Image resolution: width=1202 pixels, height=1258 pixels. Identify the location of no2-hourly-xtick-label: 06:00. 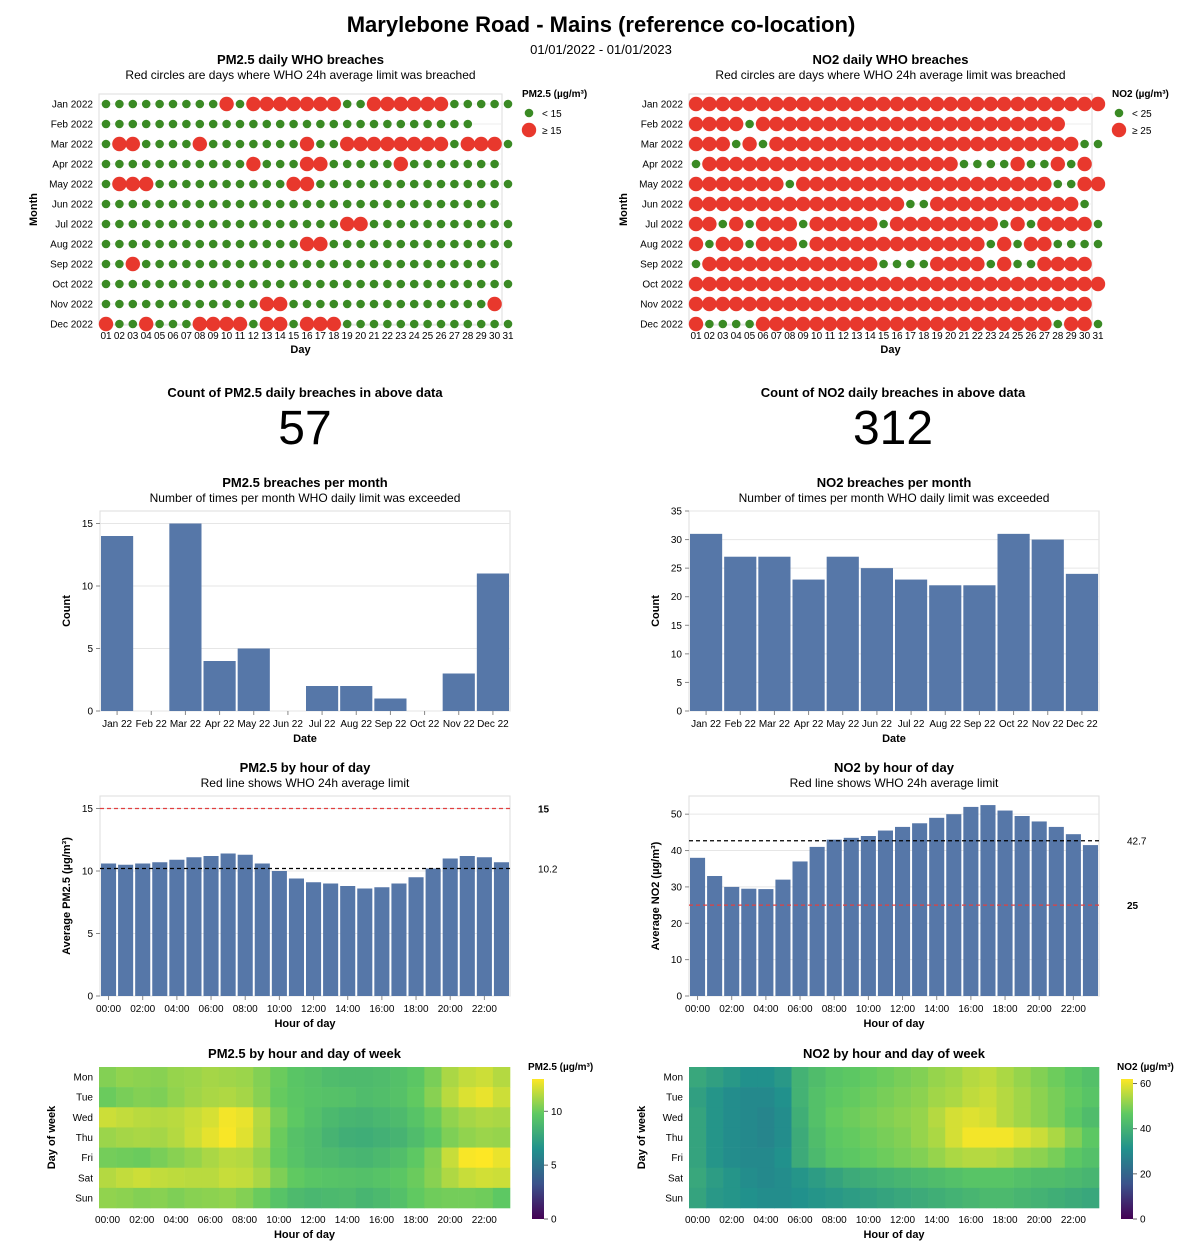
(800, 1009).